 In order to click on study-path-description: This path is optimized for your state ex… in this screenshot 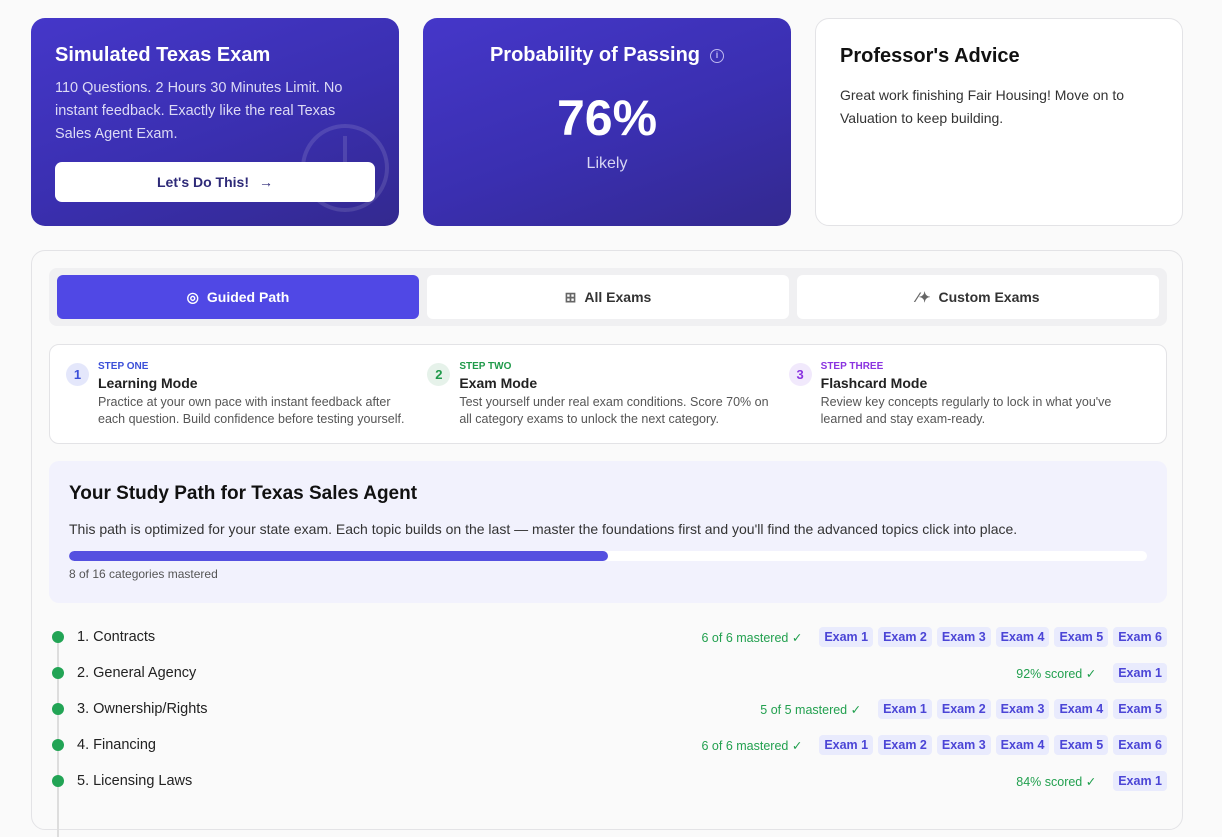, I will do `click(543, 529)`.